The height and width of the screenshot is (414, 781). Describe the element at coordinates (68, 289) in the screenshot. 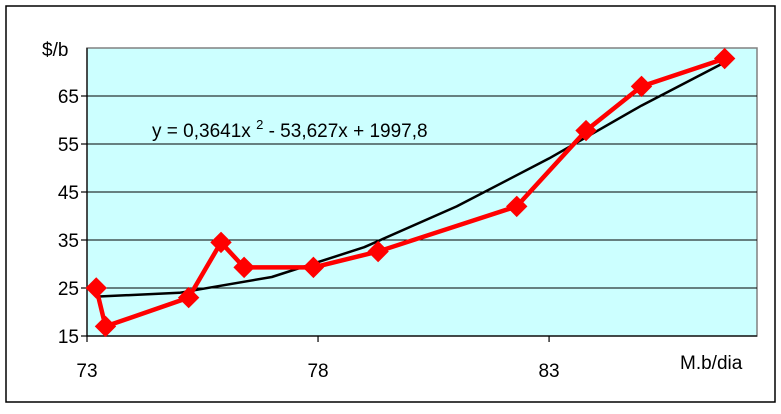

I see `y-tick-label: 25` at that location.